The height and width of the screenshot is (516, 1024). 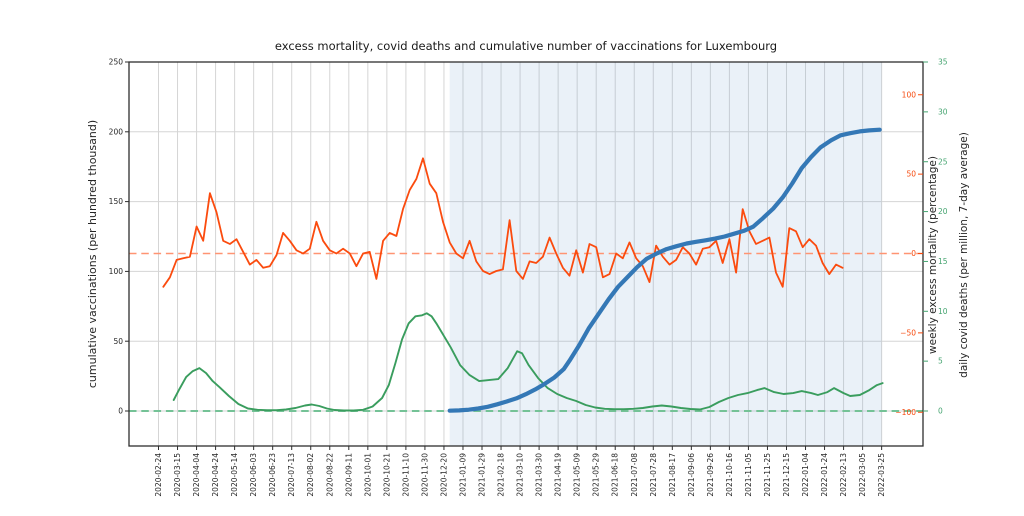 I want to click on x-tick-label: 2020-12-20, so click(x=443, y=475).